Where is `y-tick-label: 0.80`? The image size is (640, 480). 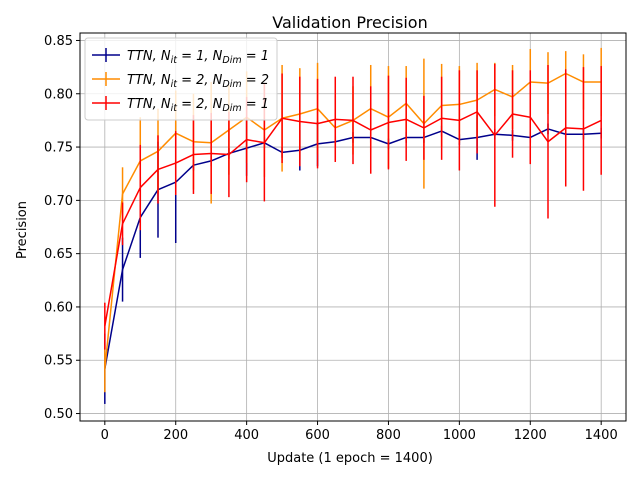
y-tick-label: 0.80 is located at coordinates (58, 94).